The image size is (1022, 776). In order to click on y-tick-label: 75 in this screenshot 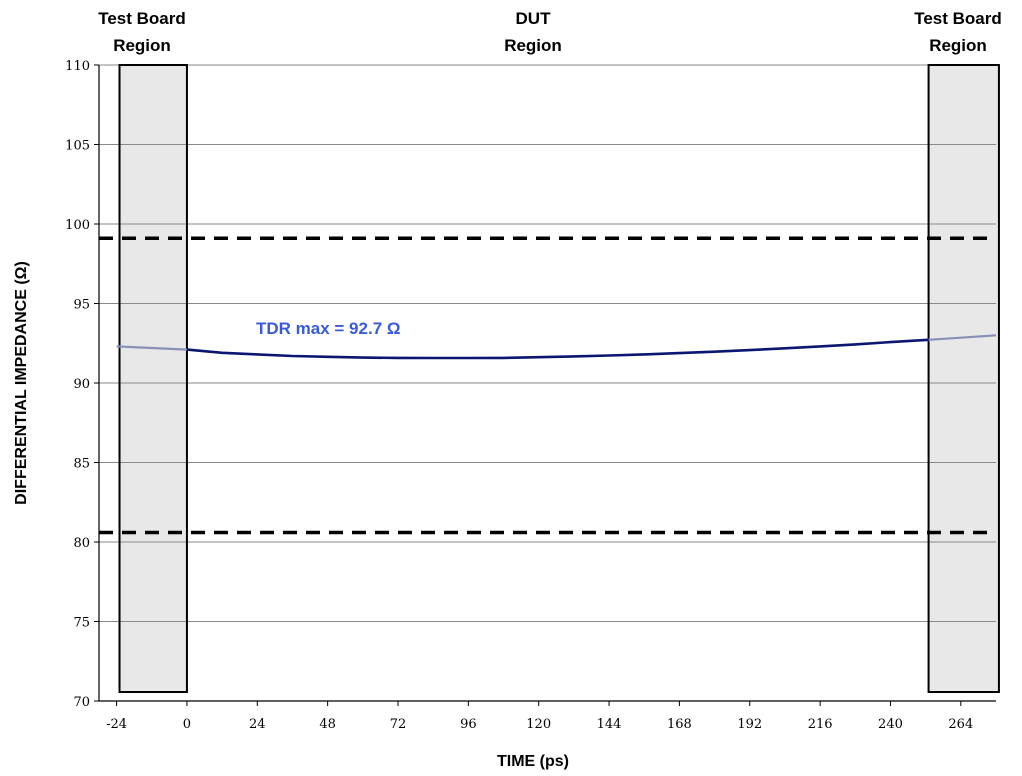, I will do `click(81, 623)`.